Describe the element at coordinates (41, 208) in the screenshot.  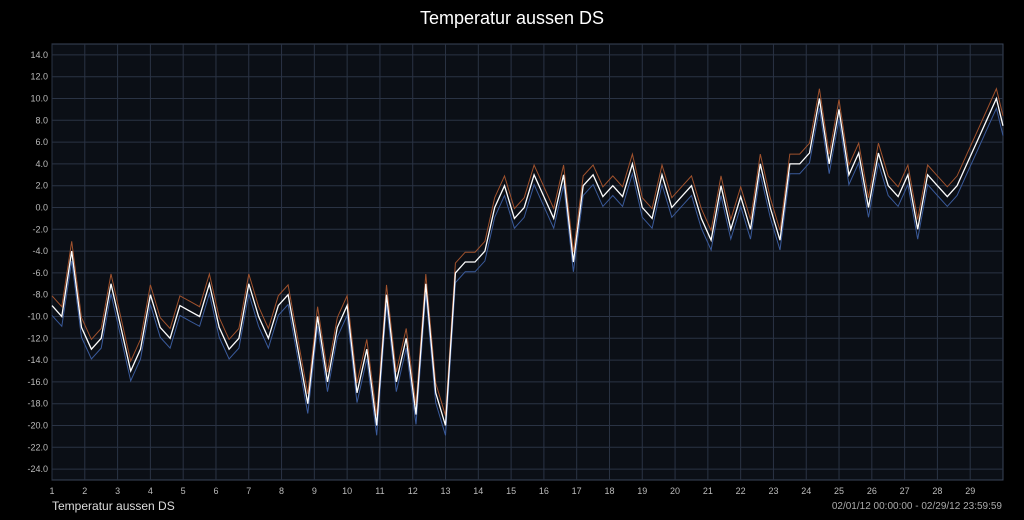
I see `y-tick-label: 0.0` at that location.